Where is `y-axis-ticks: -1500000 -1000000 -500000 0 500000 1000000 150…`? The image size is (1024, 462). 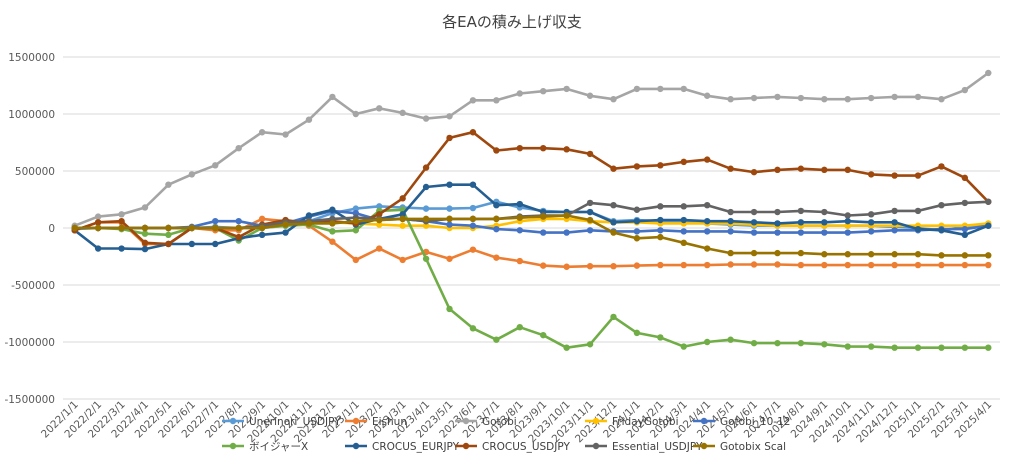 y-axis-ticks: -1500000 -1000000 -500000 0 500000 1000000 150… is located at coordinates (29, 229).